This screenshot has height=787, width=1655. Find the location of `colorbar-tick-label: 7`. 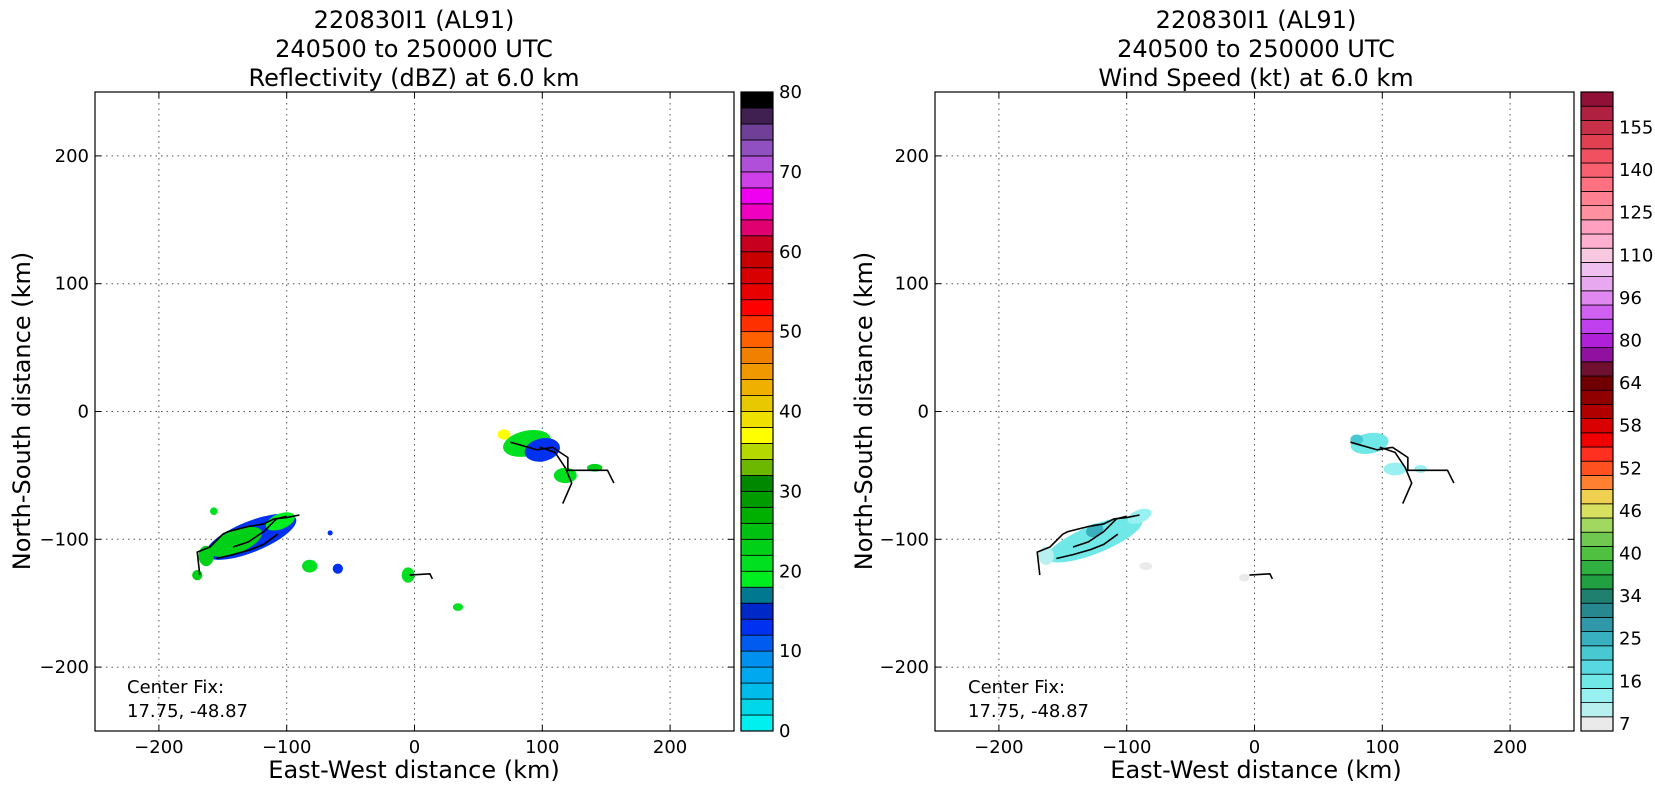

colorbar-tick-label: 7 is located at coordinates (1624, 724).